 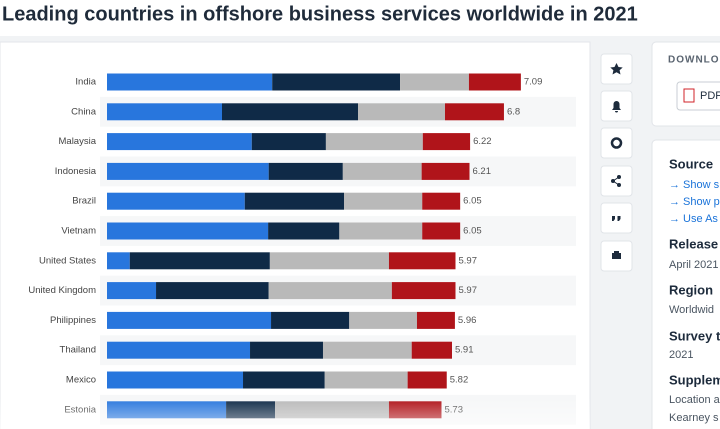 I want to click on header-bg, so click(x=360, y=18).